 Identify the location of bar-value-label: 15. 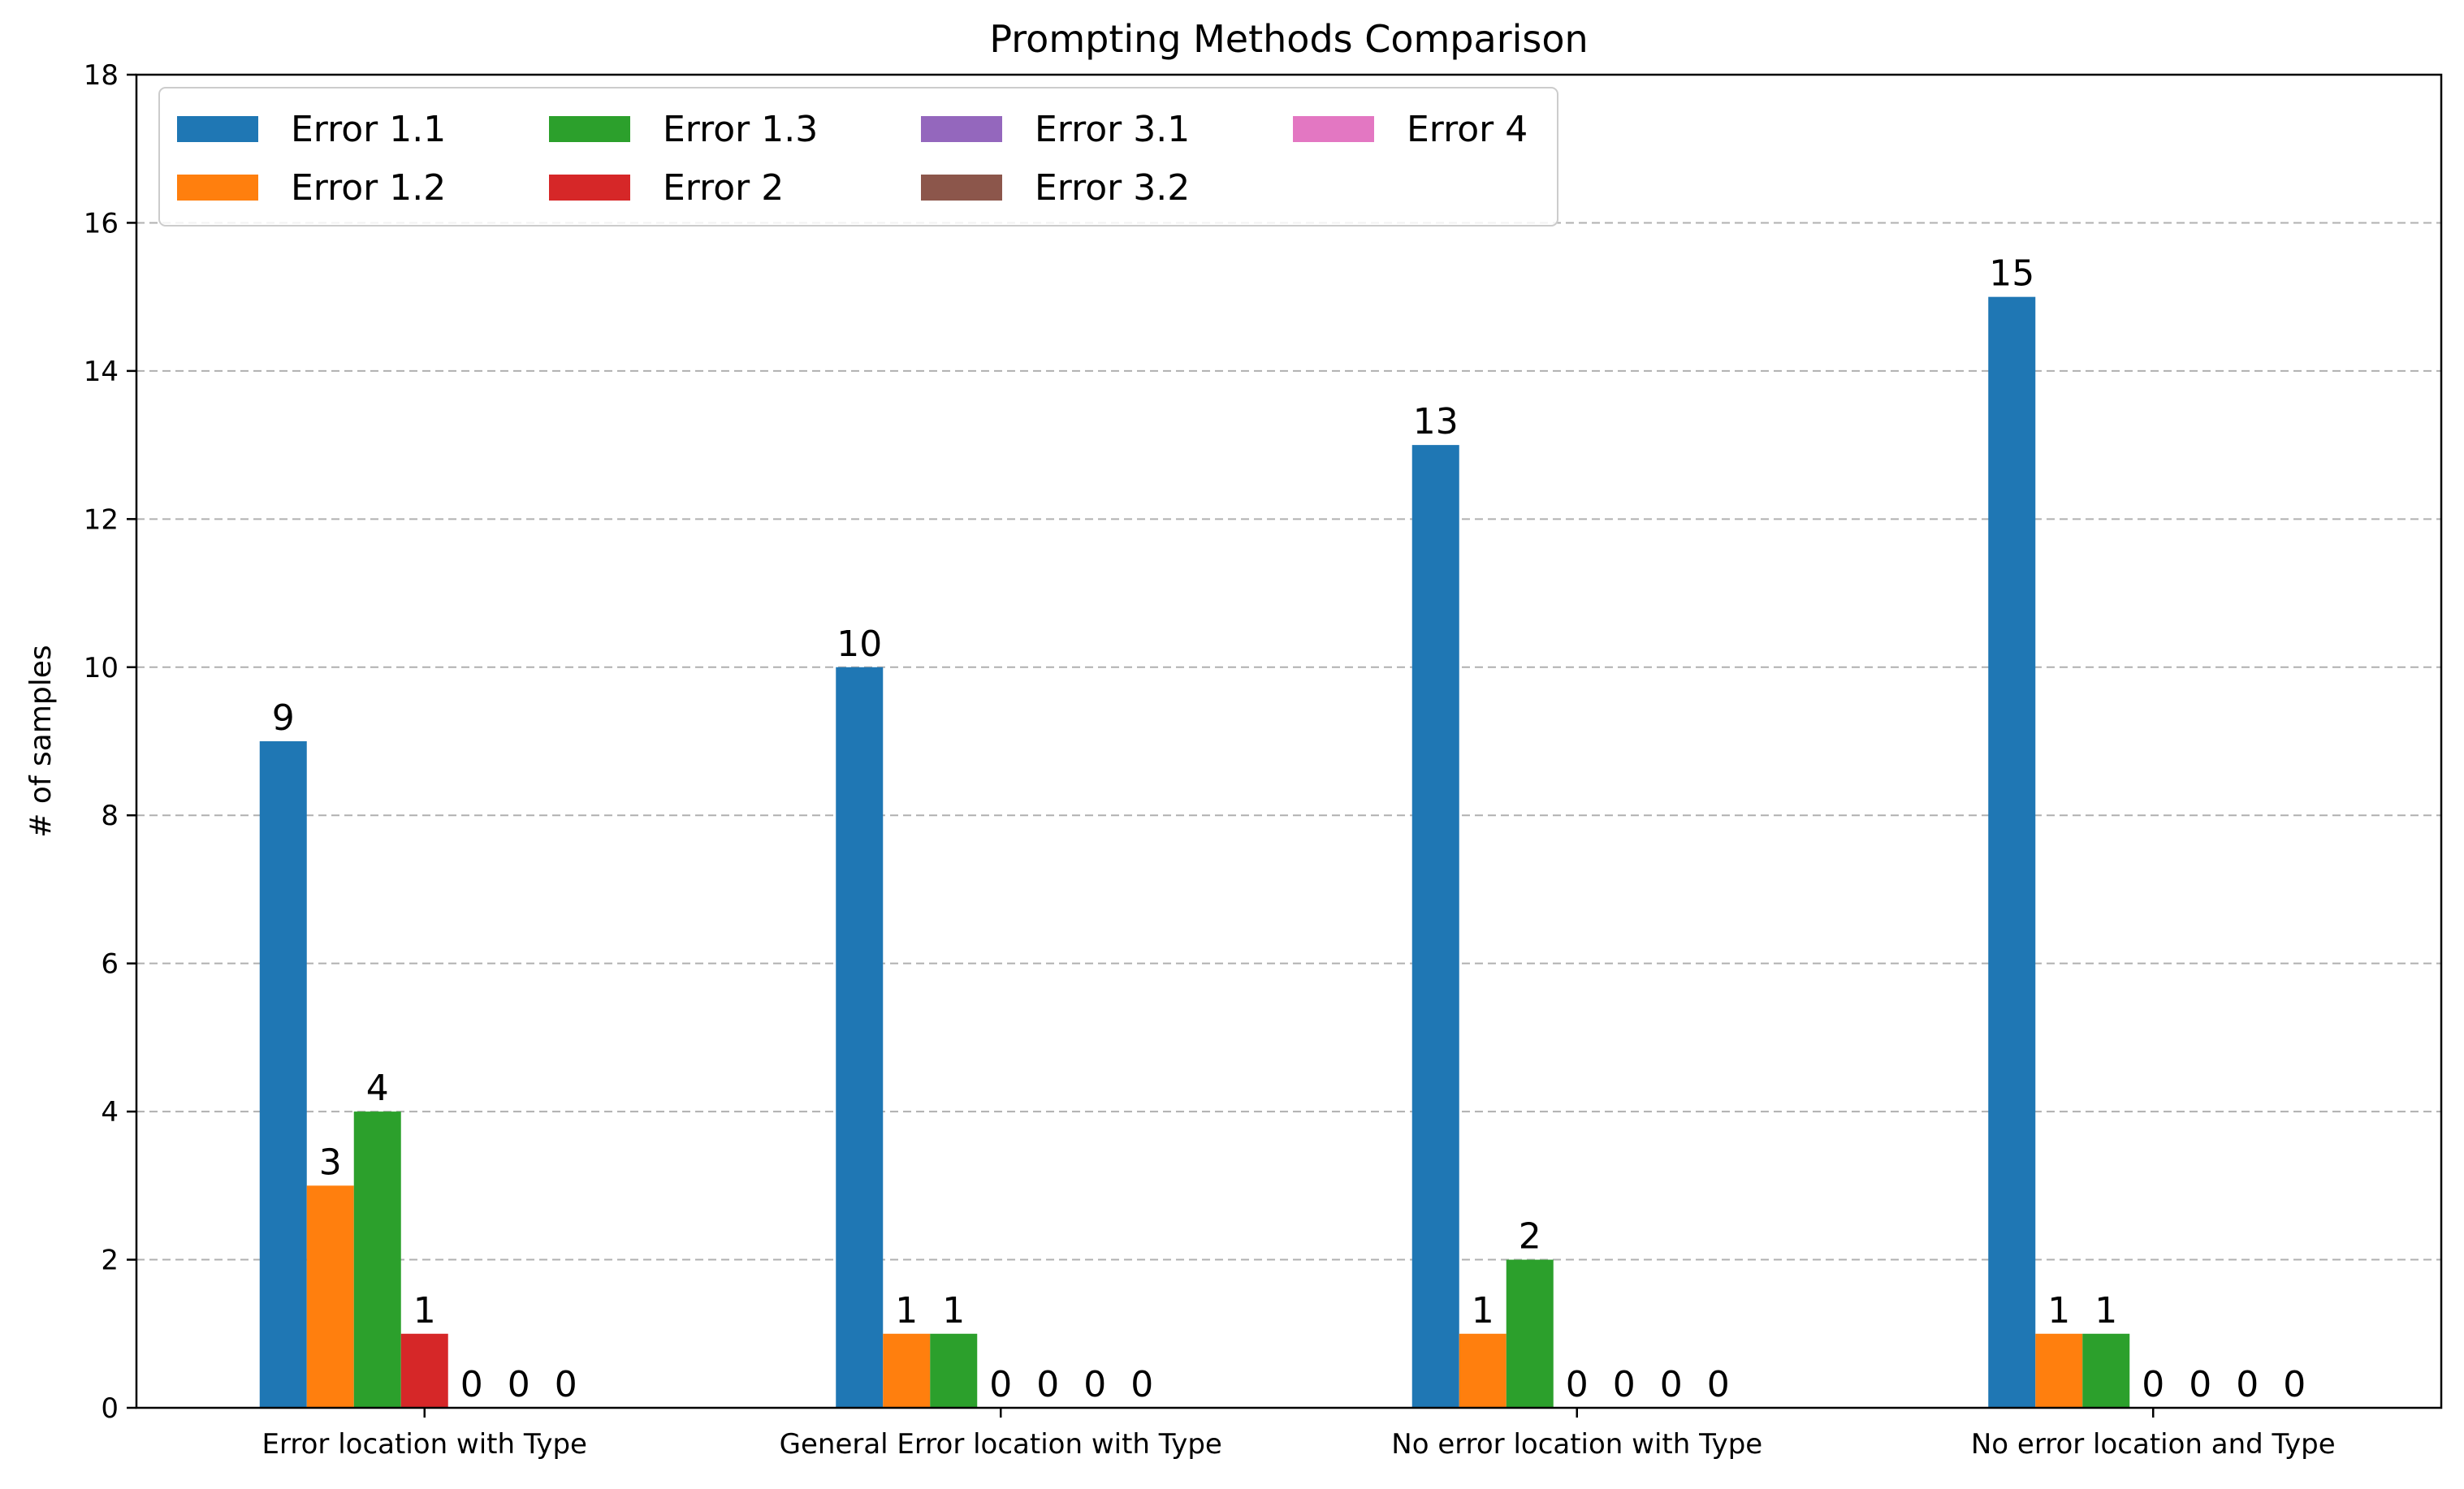
(2011, 274).